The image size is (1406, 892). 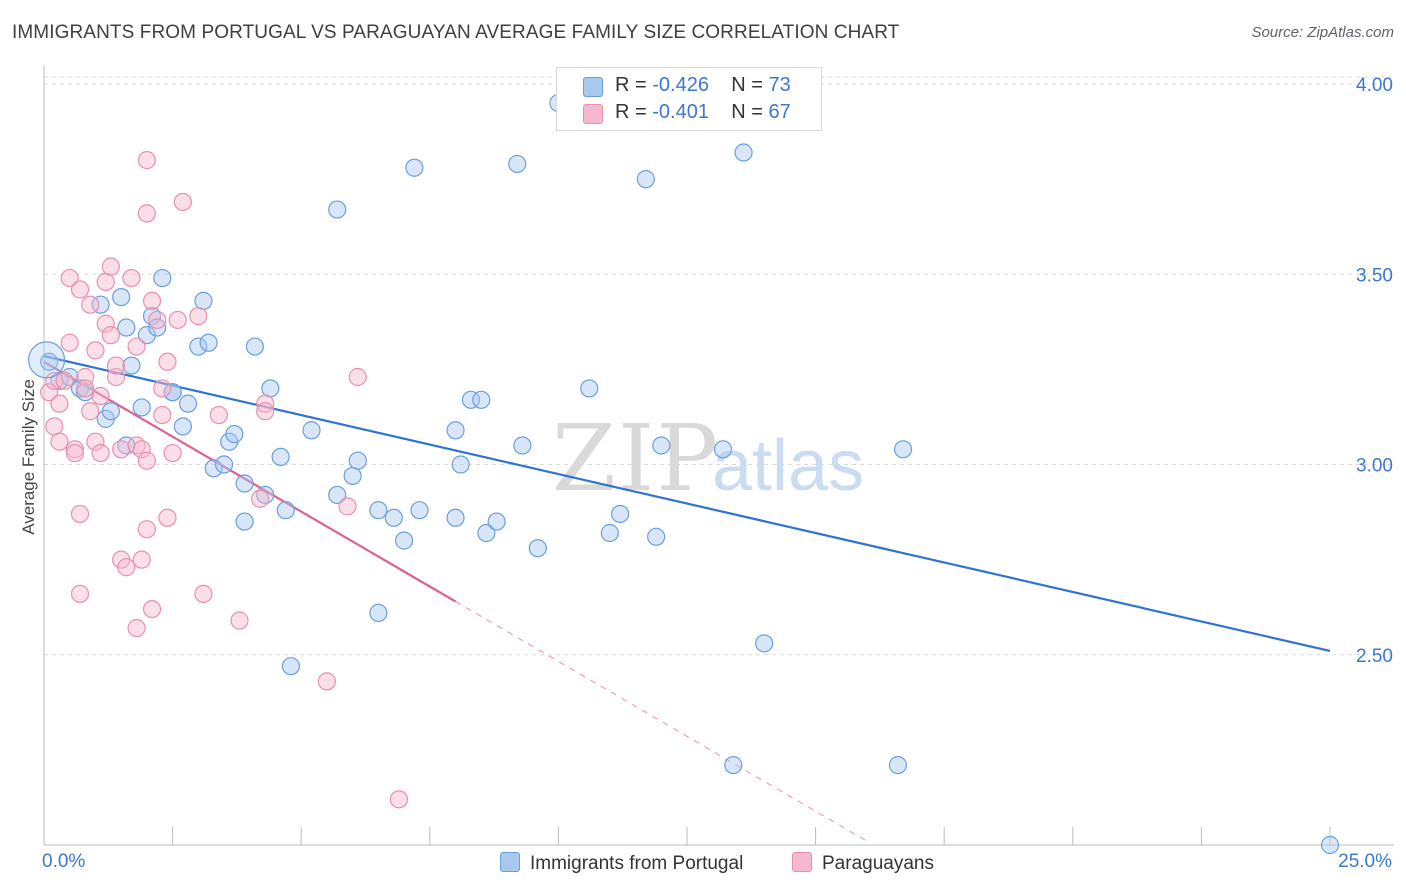 What do you see at coordinates (250, 481) in the screenshot?
I see `trend-line-paraguayans` at bounding box center [250, 481].